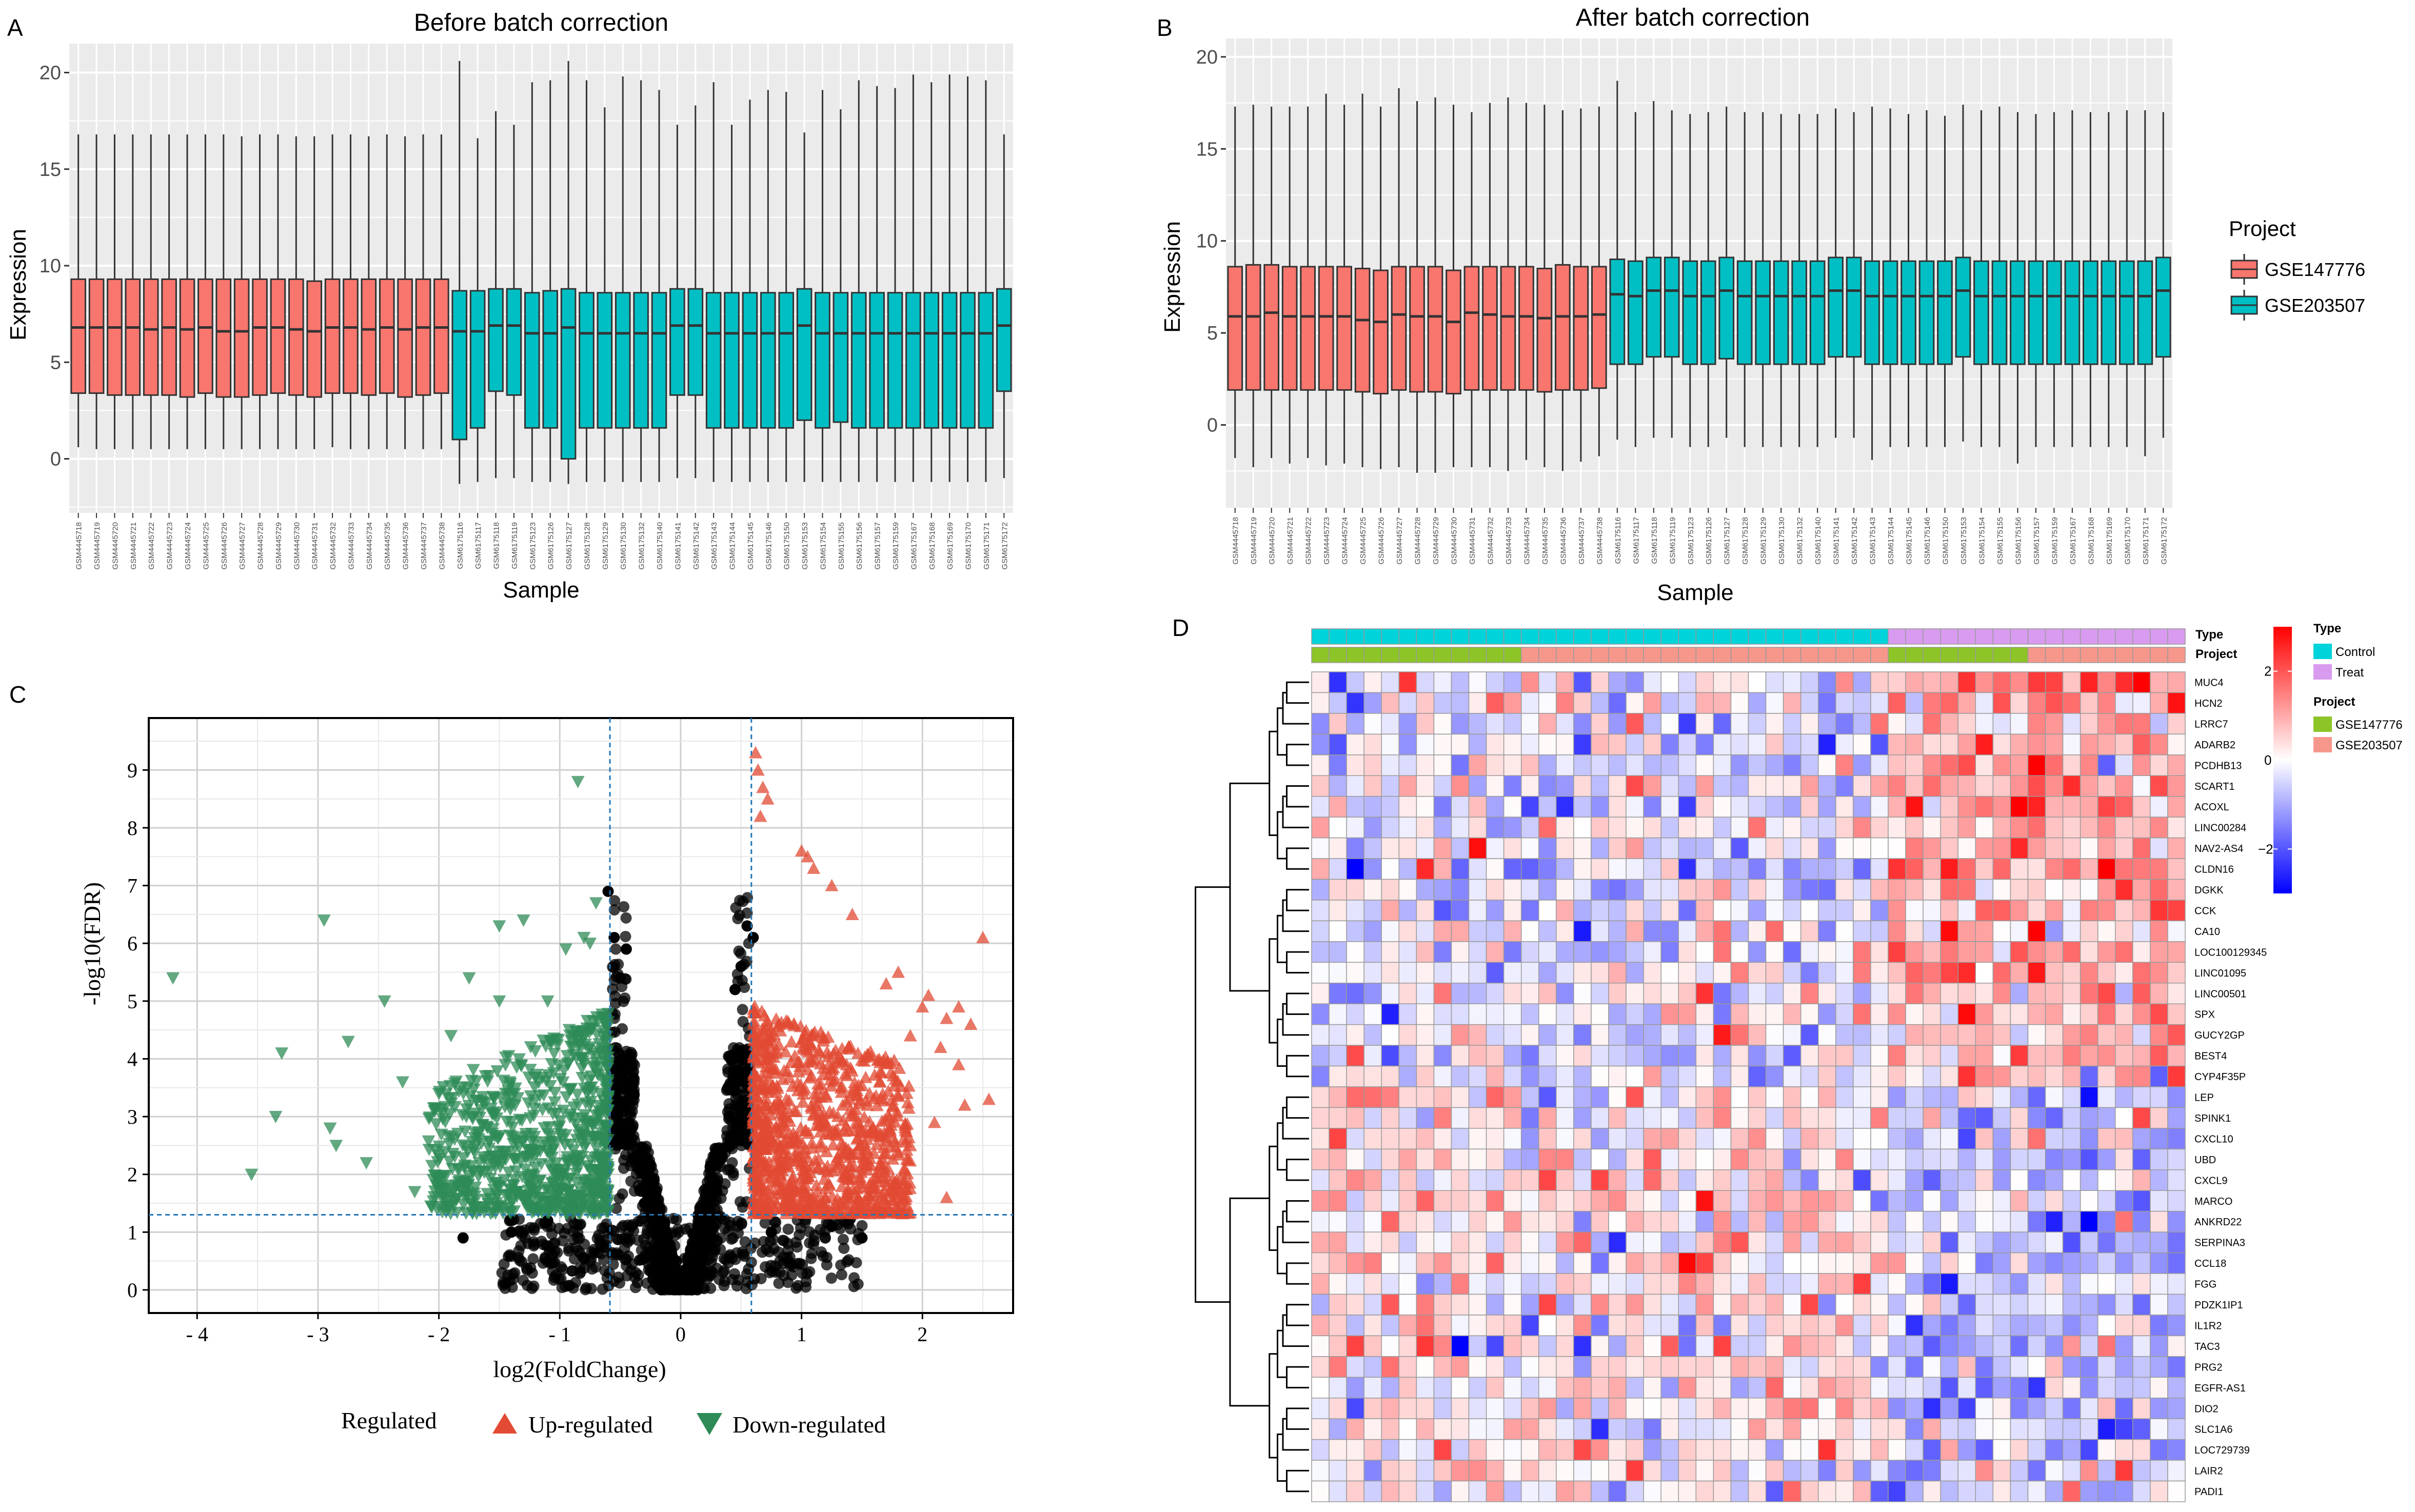 This screenshot has height=1512, width=2415. What do you see at coordinates (1399, 278) in the screenshot?
I see `box-GSM4445727` at bounding box center [1399, 278].